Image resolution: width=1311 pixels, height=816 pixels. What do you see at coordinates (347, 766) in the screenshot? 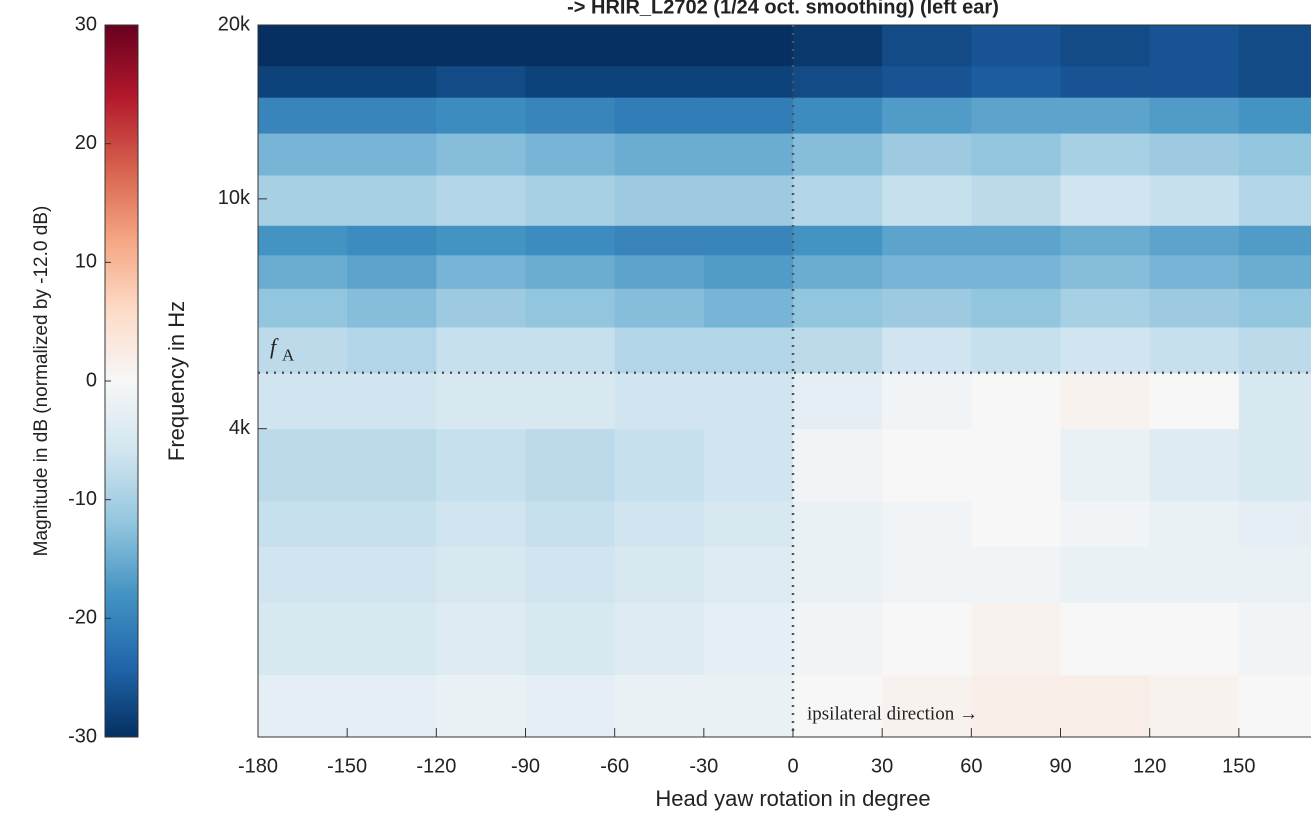
I see `x-tick-label: -150` at bounding box center [347, 766].